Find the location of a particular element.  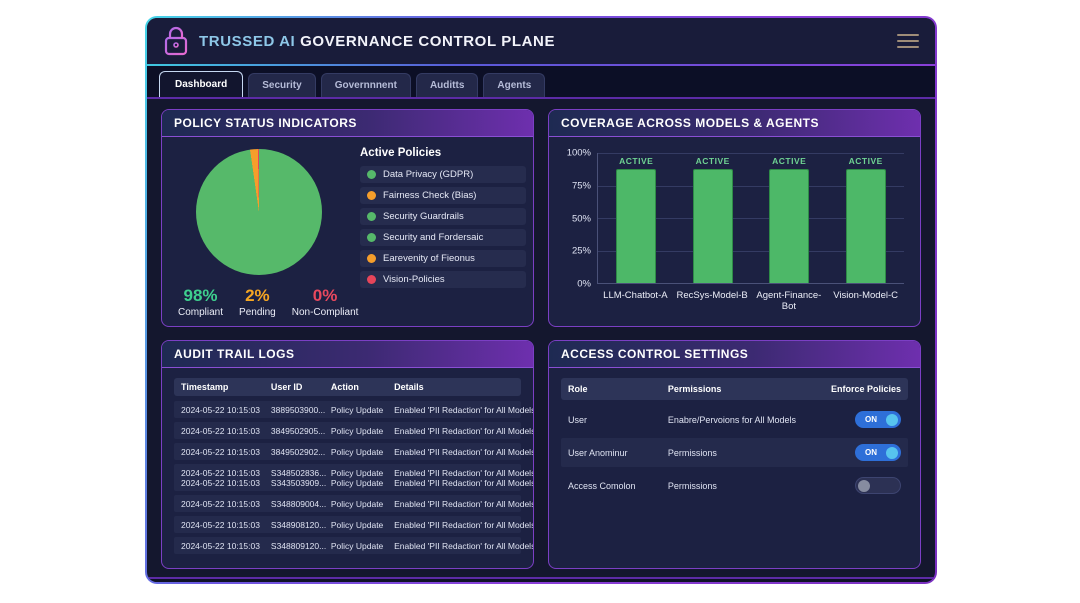

col-permissions: Permissions is located at coordinates (694, 389).